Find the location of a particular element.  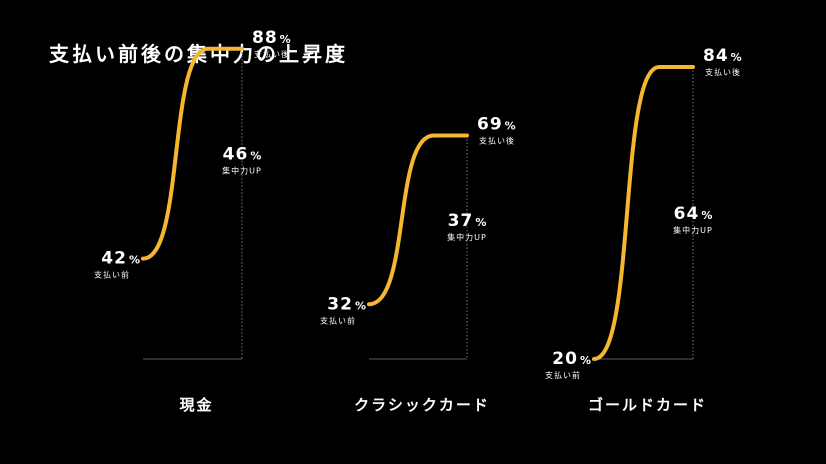

after-value-label: 84% is located at coordinates (722, 56).